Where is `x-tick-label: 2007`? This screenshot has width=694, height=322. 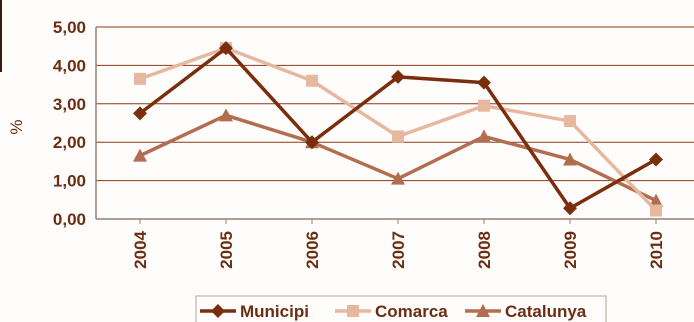
x-tick-label: 2007 is located at coordinates (398, 250).